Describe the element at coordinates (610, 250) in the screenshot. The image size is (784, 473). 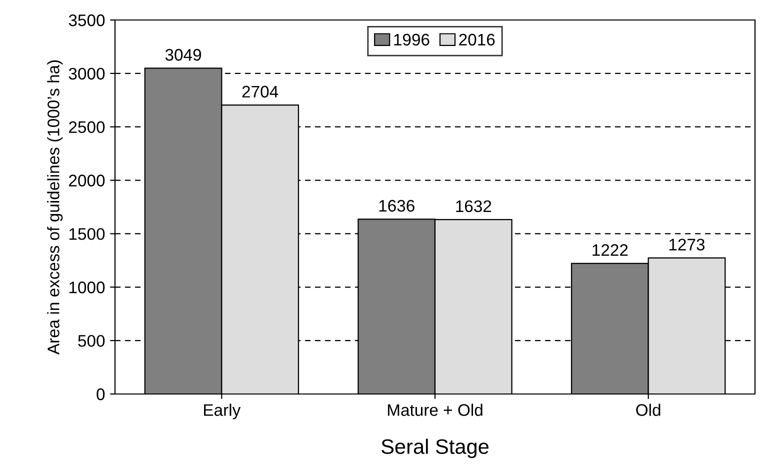
I see `data-label: 1222` at that location.